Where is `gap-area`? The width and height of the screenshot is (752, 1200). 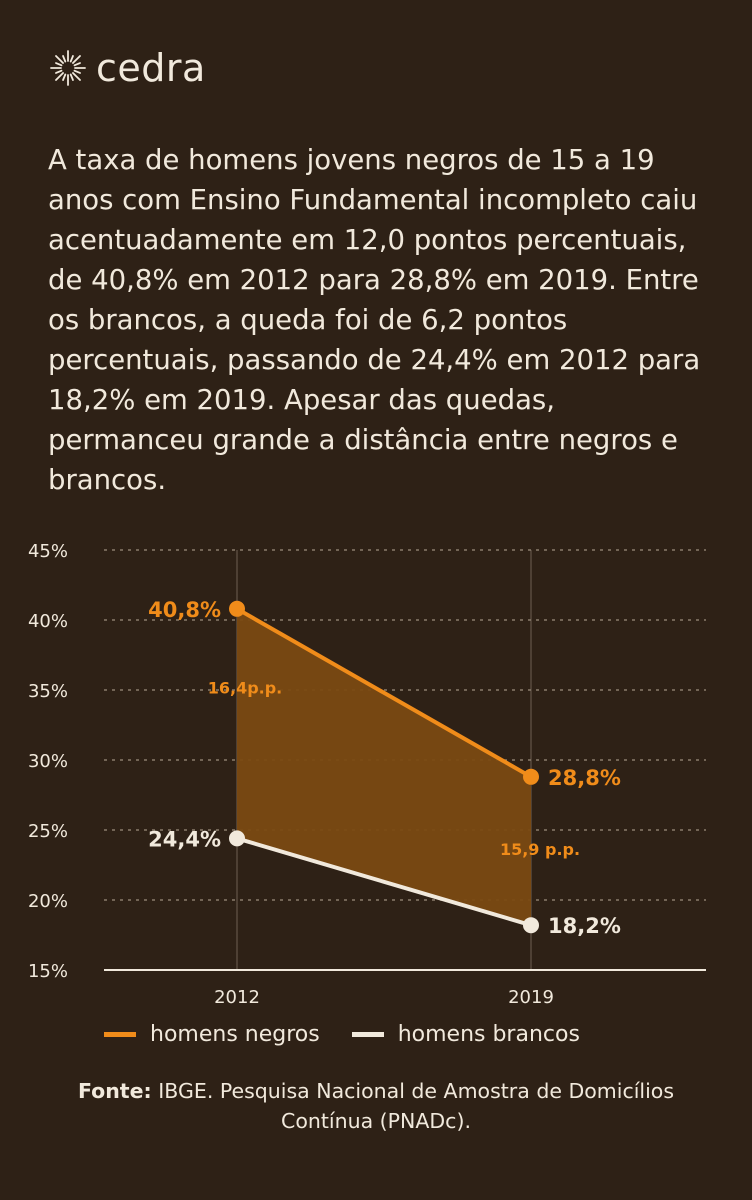 gap-area is located at coordinates (384, 767).